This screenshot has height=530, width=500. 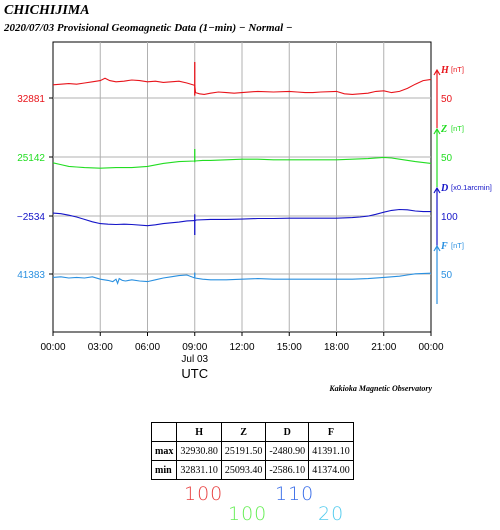 I want to click on table-header-cell: F, so click(x=331, y=432).